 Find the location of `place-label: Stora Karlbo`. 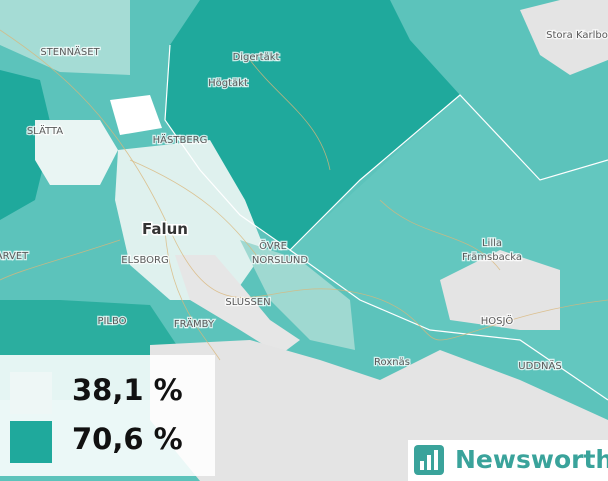

place-label: Stora Karlbo is located at coordinates (577, 35).